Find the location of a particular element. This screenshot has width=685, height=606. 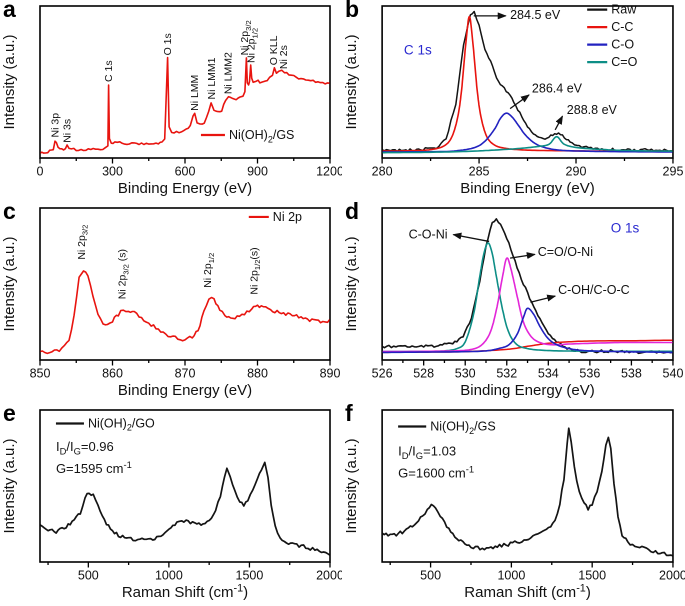

svg-text: 290 is located at coordinates (576, 172).